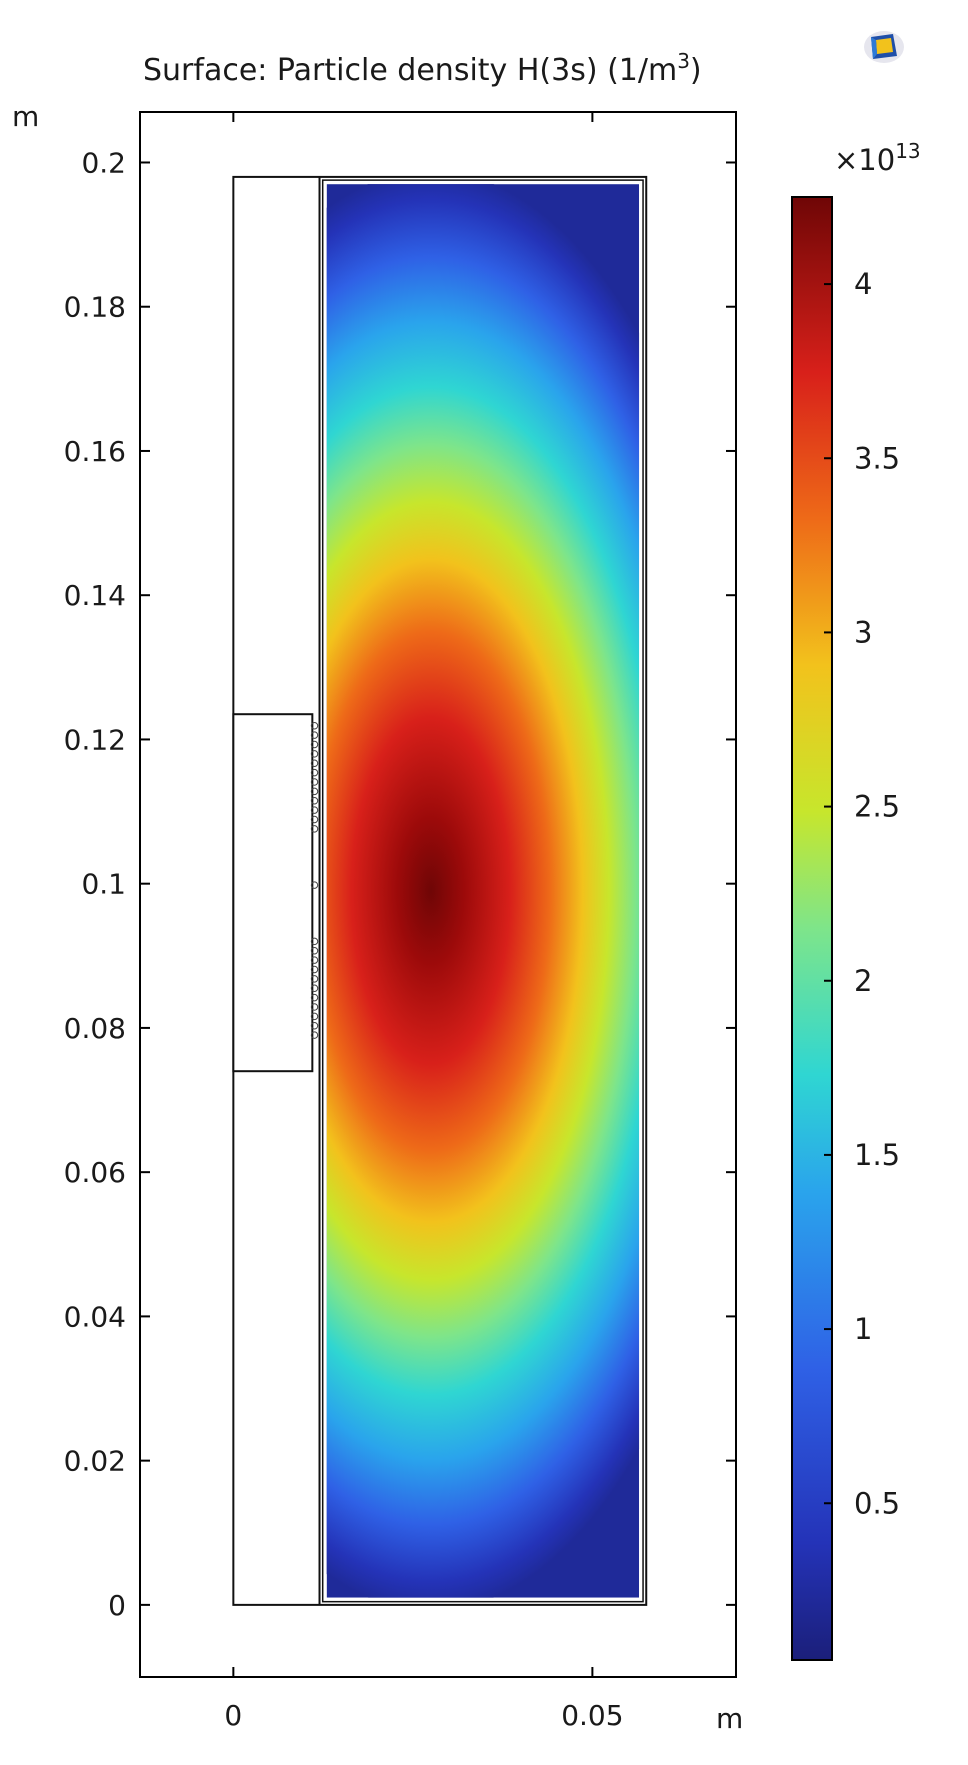 Image resolution: width=968 pixels, height=1765 pixels. Describe the element at coordinates (863, 632) in the screenshot. I see `colorbar-tick-label: 3` at that location.